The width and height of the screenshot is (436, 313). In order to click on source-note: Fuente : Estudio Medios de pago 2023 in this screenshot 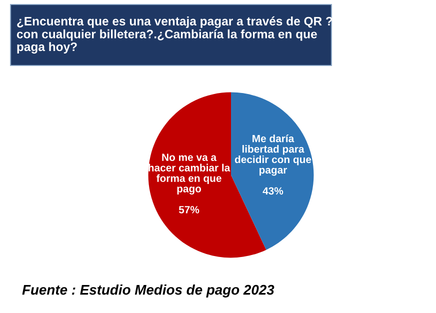, I will do `click(148, 291)`.